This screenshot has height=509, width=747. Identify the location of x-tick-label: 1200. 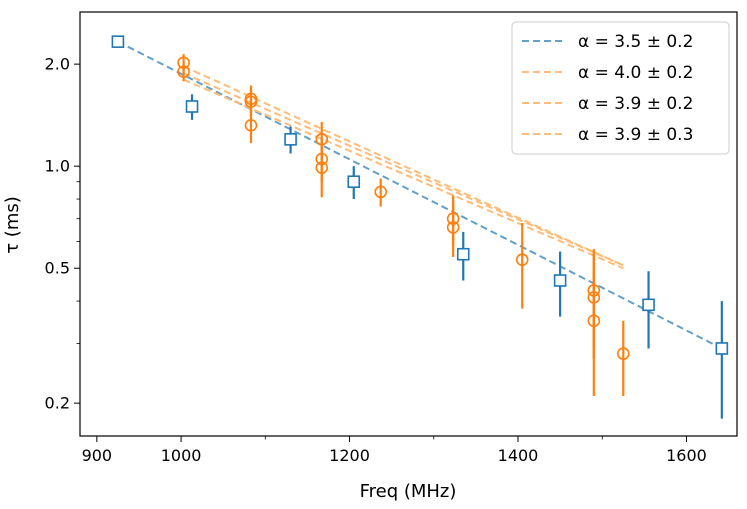
(349, 455).